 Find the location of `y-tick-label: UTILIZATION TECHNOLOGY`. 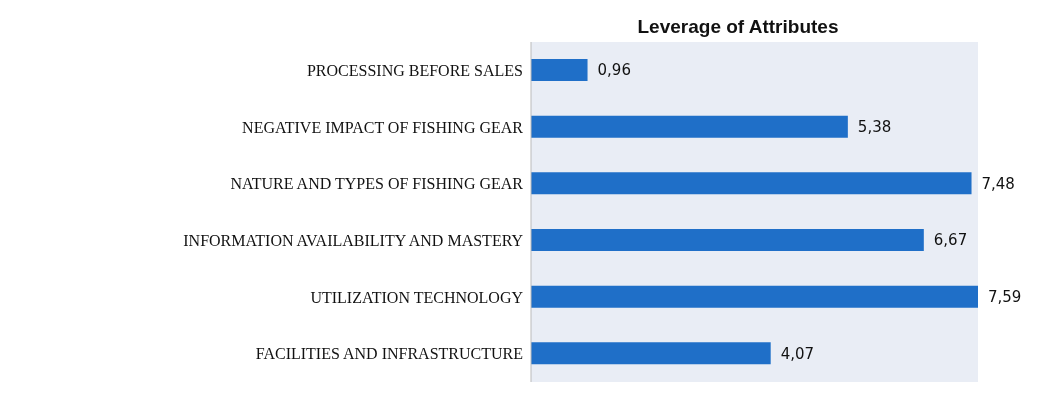

y-tick-label: UTILIZATION TECHNOLOGY is located at coordinates (417, 297).